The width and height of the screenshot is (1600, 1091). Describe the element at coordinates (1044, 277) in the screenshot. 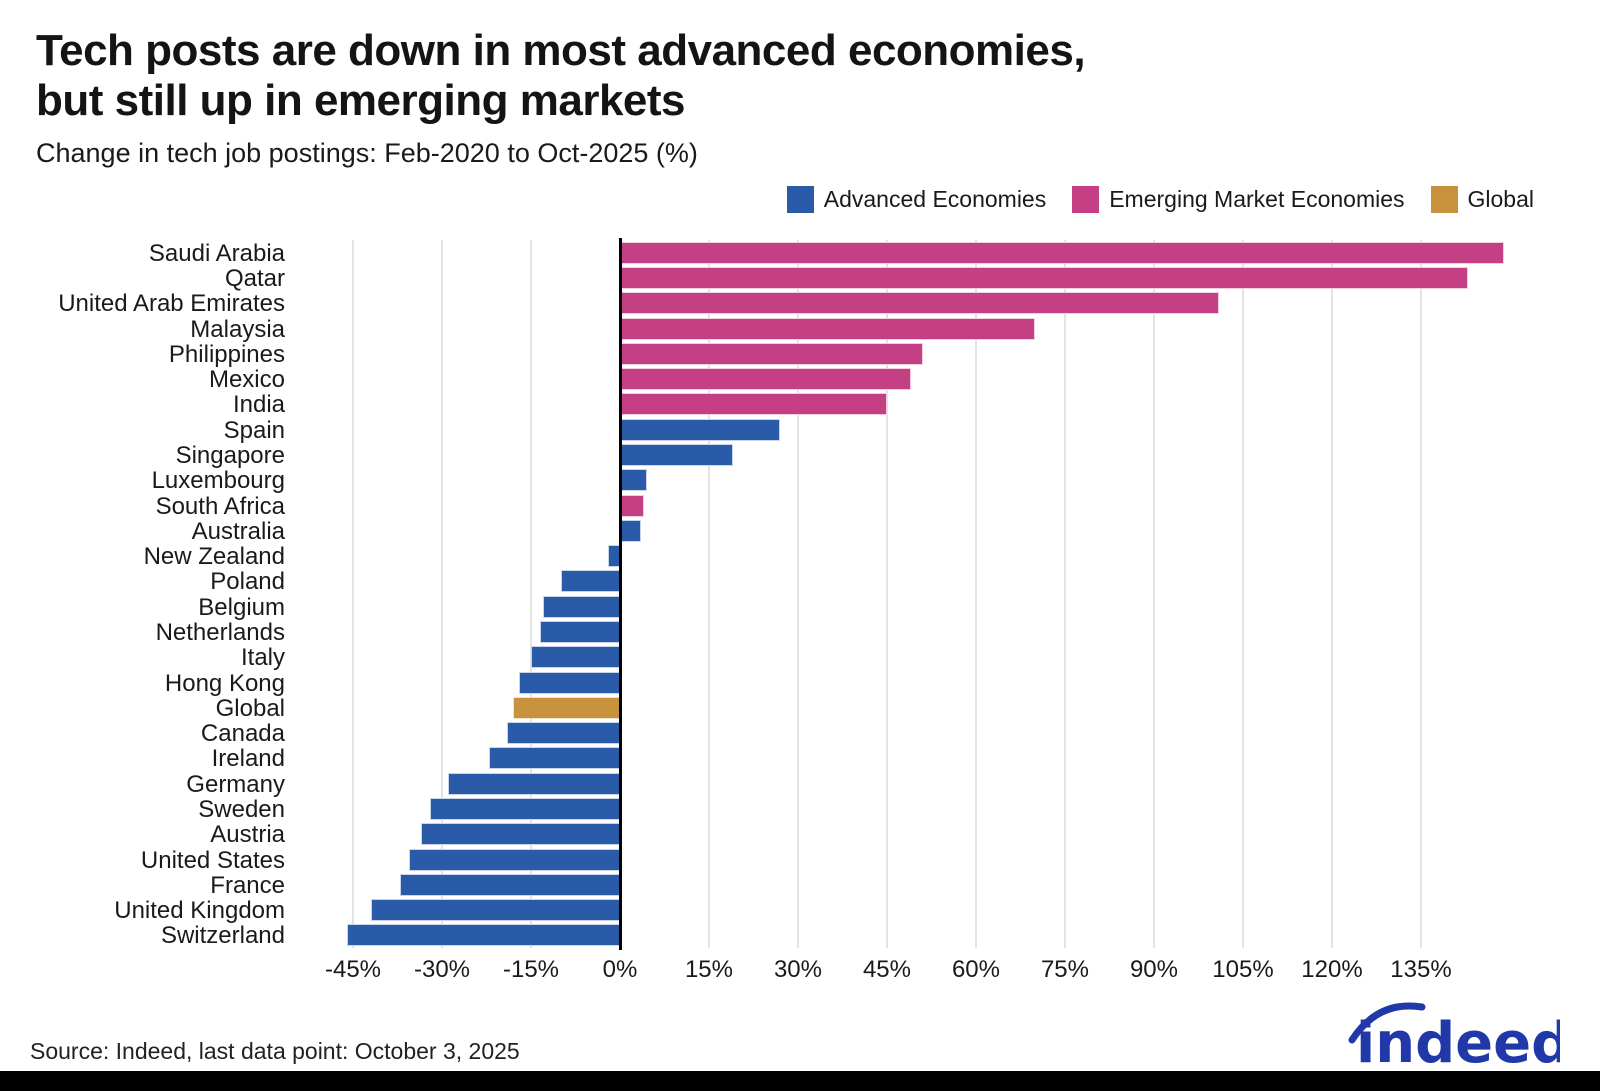

I see `bar-qatar` at that location.